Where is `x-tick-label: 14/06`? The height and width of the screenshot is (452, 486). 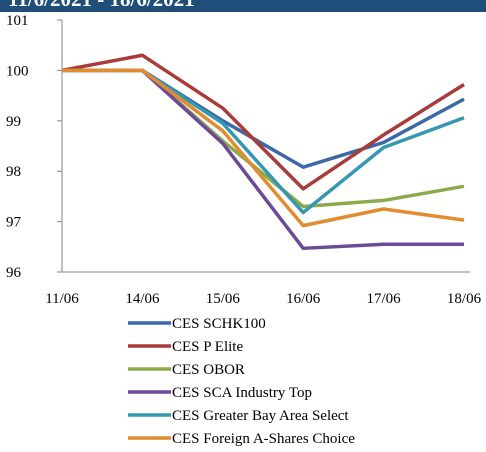 x-tick-label: 14/06 is located at coordinates (142, 299).